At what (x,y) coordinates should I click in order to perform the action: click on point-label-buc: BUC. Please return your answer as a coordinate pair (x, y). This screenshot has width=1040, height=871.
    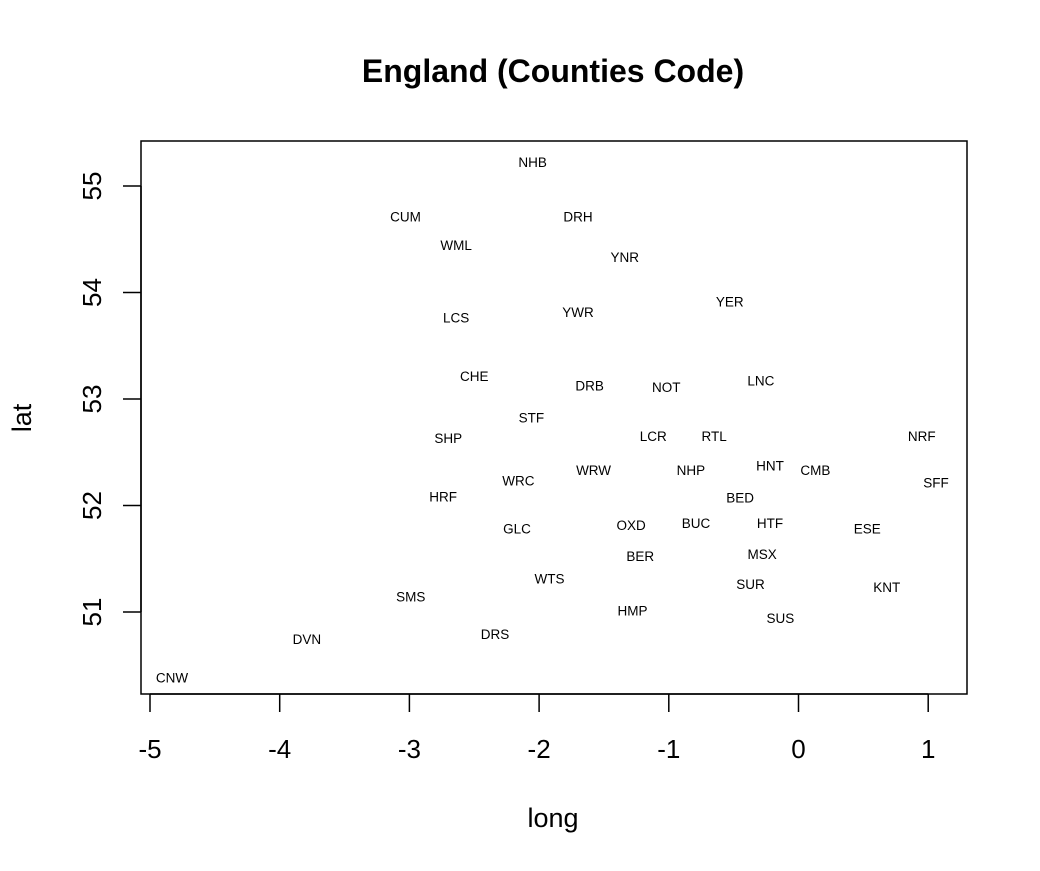
    Looking at the image, I should click on (696, 523).